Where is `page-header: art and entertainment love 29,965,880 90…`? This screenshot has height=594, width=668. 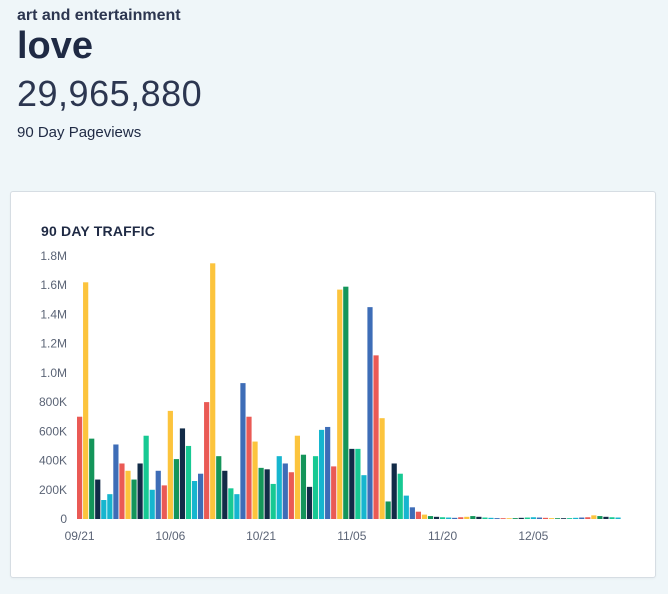 page-header: art and entertainment love 29,965,880 90… is located at coordinates (109, 74).